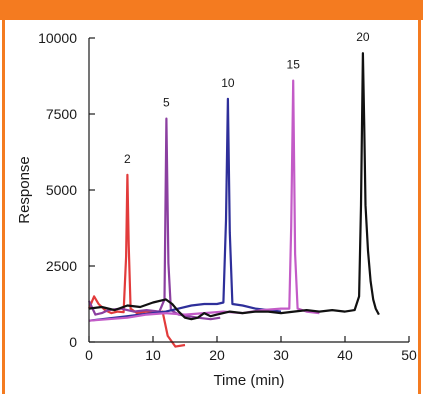 This screenshot has height=394, width=423. What do you see at coordinates (294, 65) in the screenshot?
I see `peak-label-4: 15` at bounding box center [294, 65].